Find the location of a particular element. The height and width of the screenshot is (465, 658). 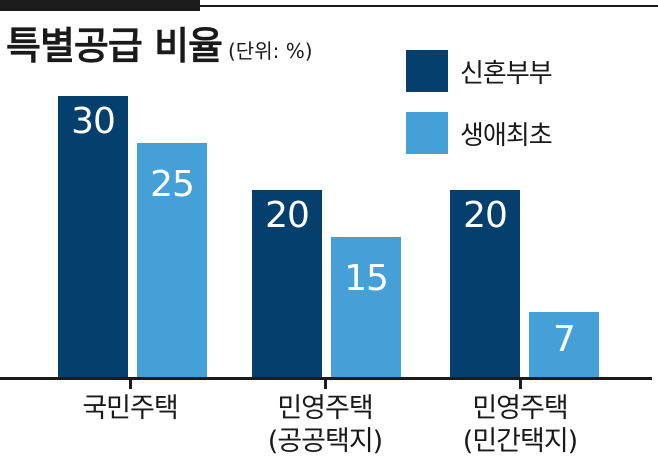

legend-label: 신혼부부 is located at coordinates (506, 73).